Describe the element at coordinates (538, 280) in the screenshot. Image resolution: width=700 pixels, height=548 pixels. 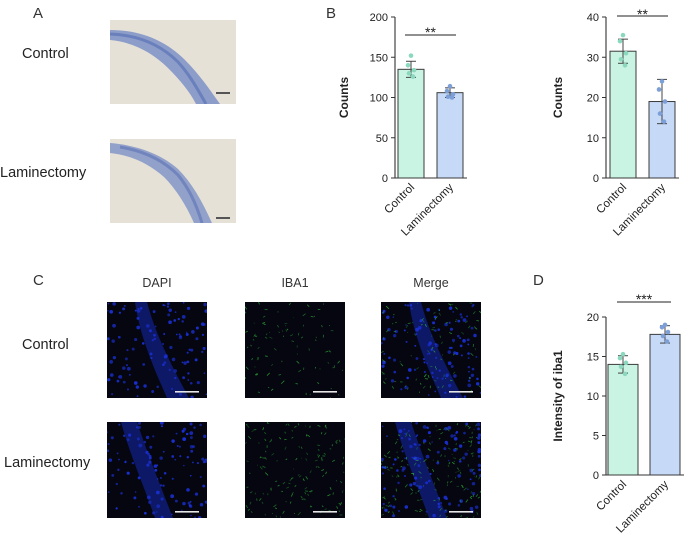
I see `panel-letter-d: D` at that location.